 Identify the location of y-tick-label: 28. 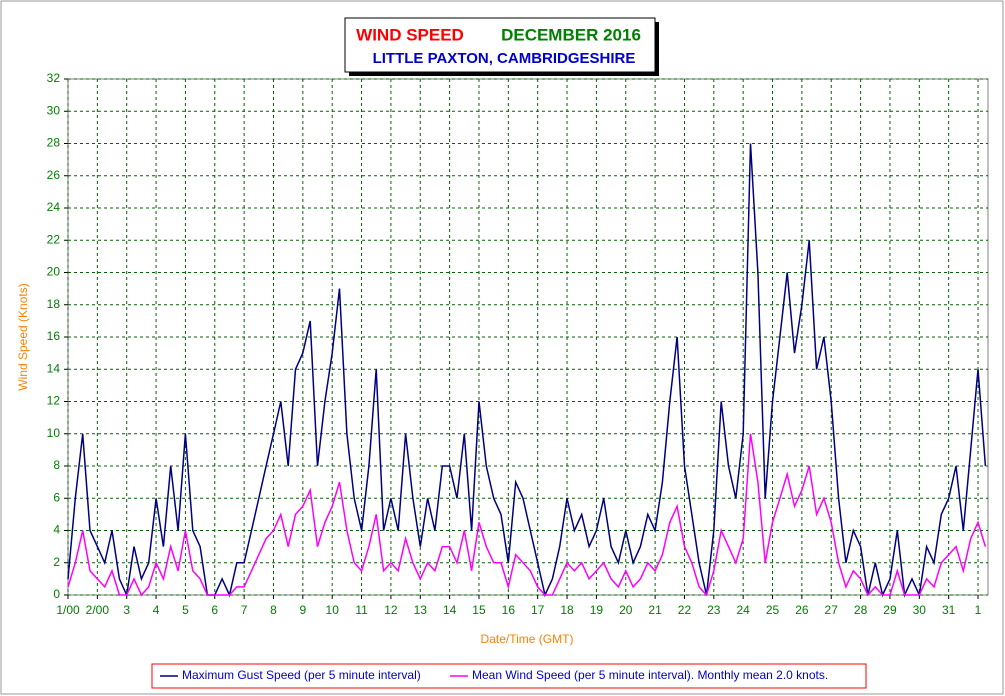
(54, 143).